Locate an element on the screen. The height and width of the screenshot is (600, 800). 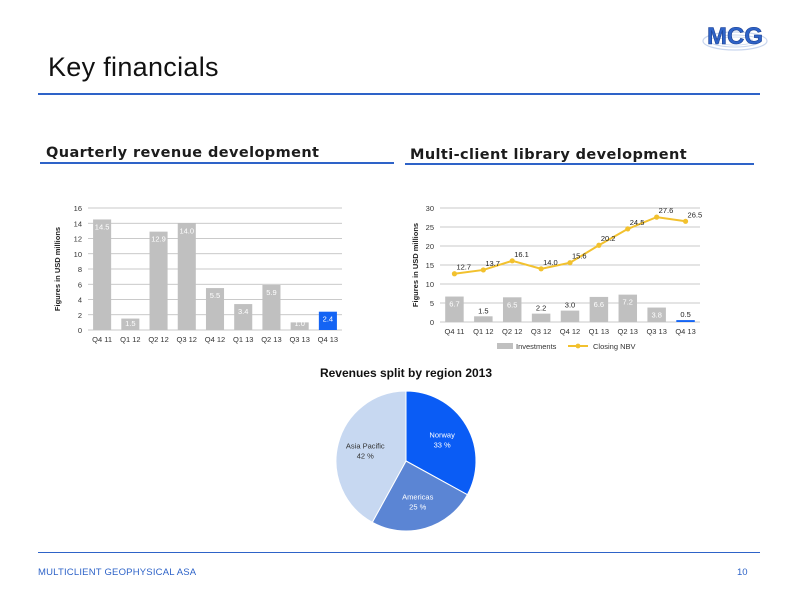
y-tick-label: 6 is located at coordinates (80, 284).